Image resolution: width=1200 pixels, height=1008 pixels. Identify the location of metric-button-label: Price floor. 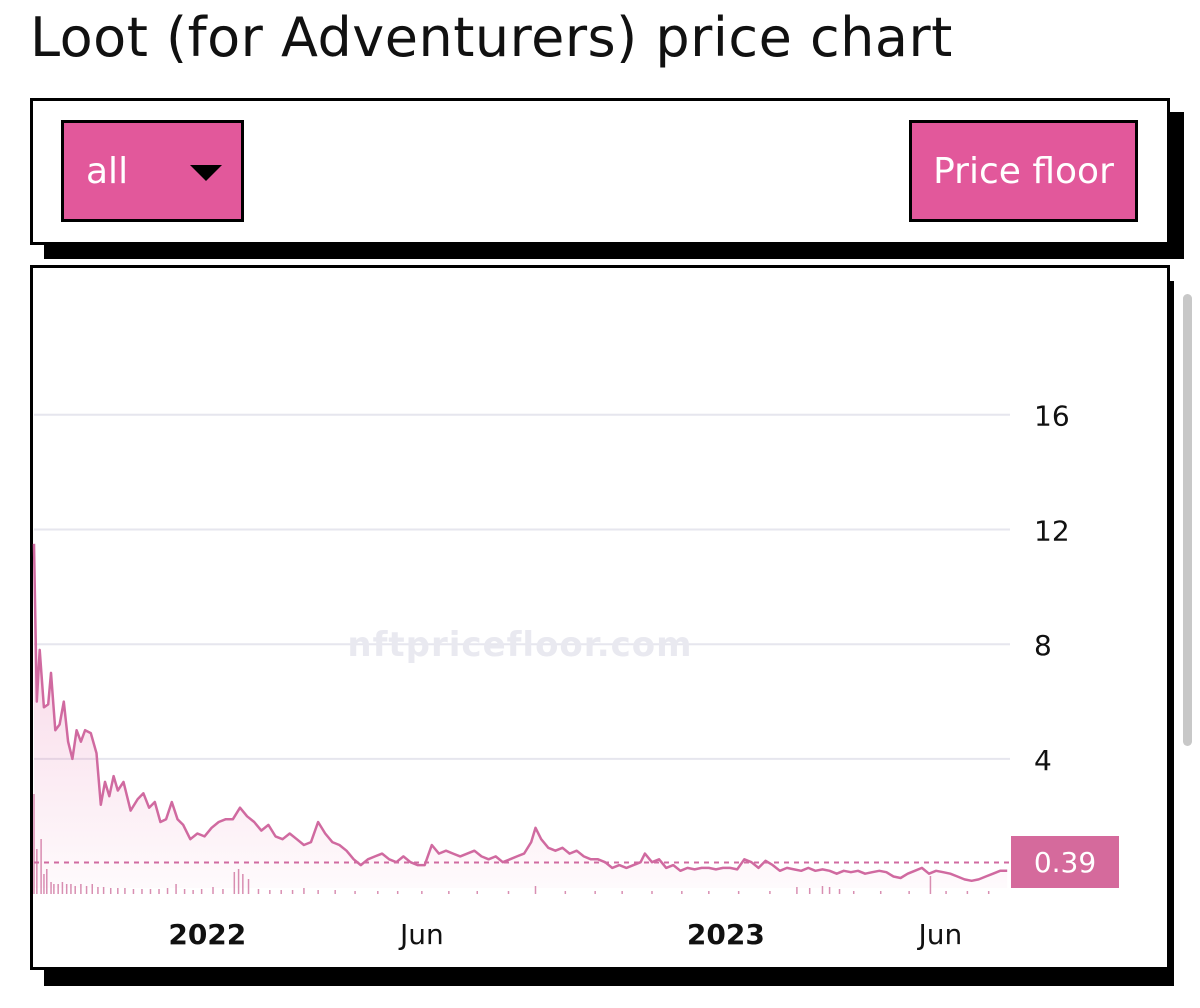
(1023, 171).